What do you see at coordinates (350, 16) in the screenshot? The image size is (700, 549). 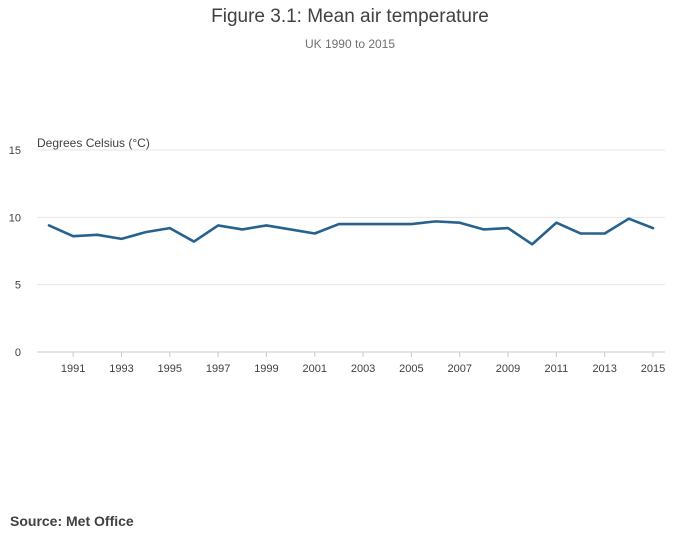 I see `chart-title: Figure 3.1: Mean air temperature` at bounding box center [350, 16].